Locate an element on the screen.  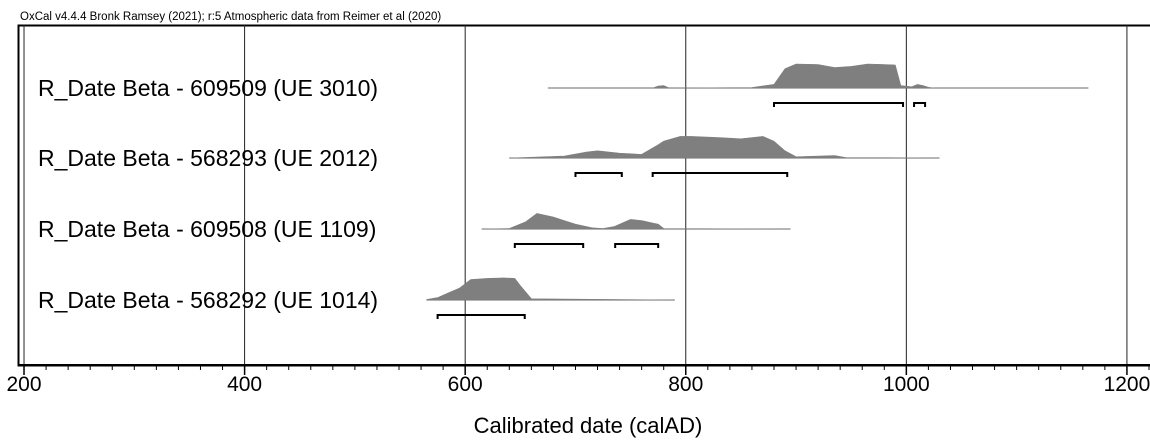
distribution-row: R_Date Beta - 568292 (UE 1014) is located at coordinates (356, 298).